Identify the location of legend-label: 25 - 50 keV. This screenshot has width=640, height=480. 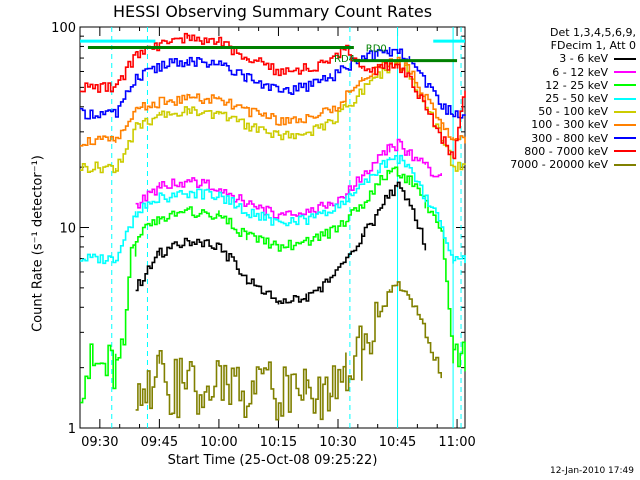
(576, 98).